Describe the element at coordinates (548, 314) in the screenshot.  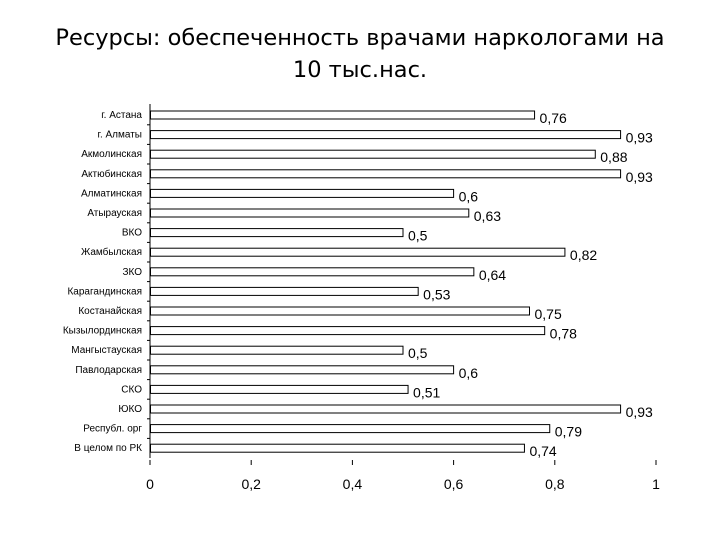
I see `data-label: 0,75` at that location.